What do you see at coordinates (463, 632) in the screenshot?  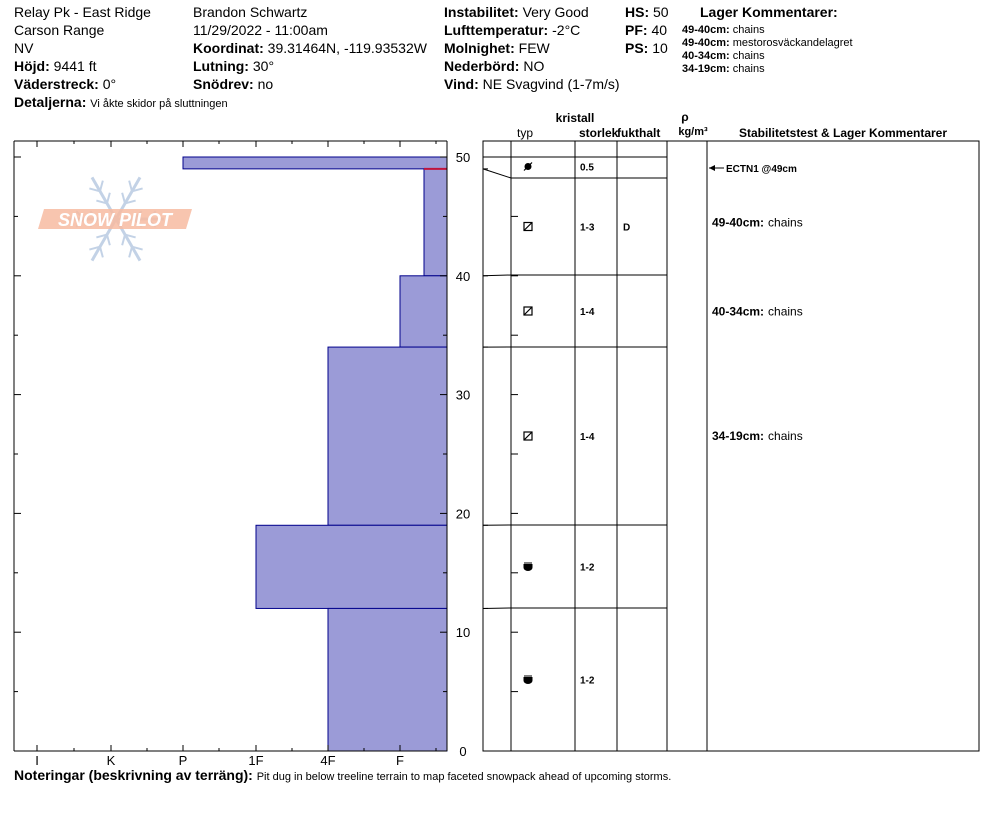 I see `depth-tick-label: 10` at bounding box center [463, 632].